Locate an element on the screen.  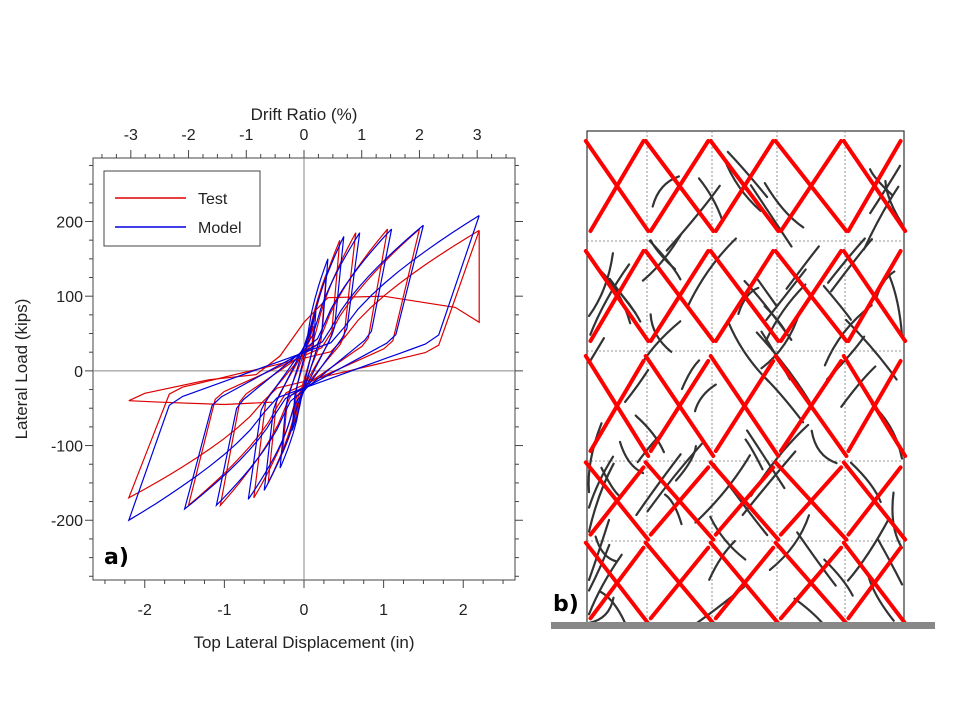
top-tick-label: -3 is located at coordinates (131, 135).